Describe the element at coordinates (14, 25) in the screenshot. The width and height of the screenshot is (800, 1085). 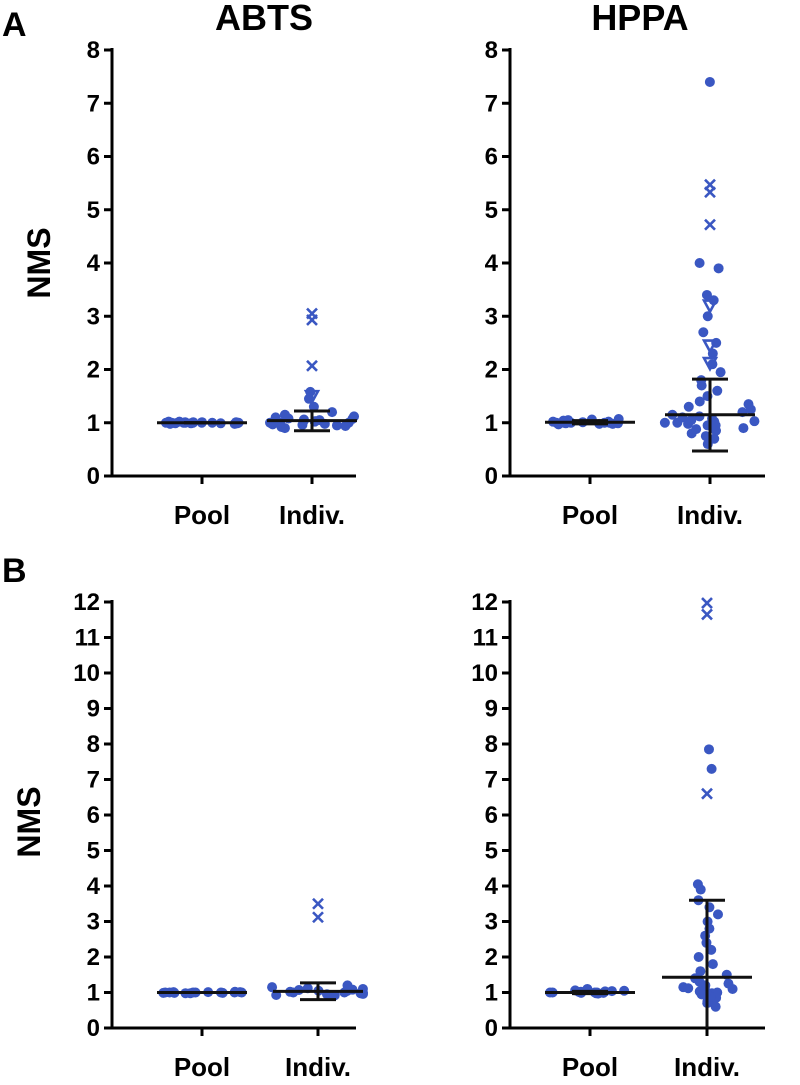
I see `panel-label-a: A` at that location.